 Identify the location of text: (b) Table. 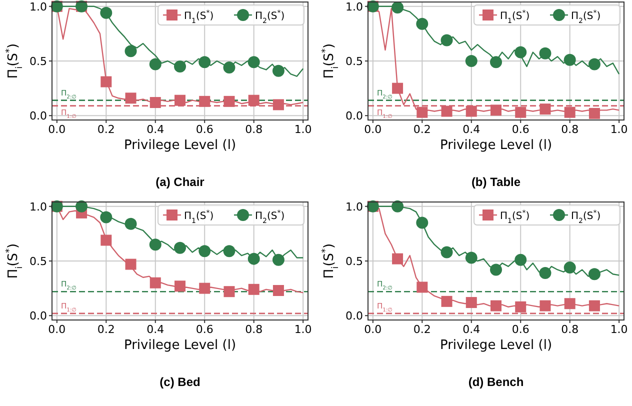
(496, 182).